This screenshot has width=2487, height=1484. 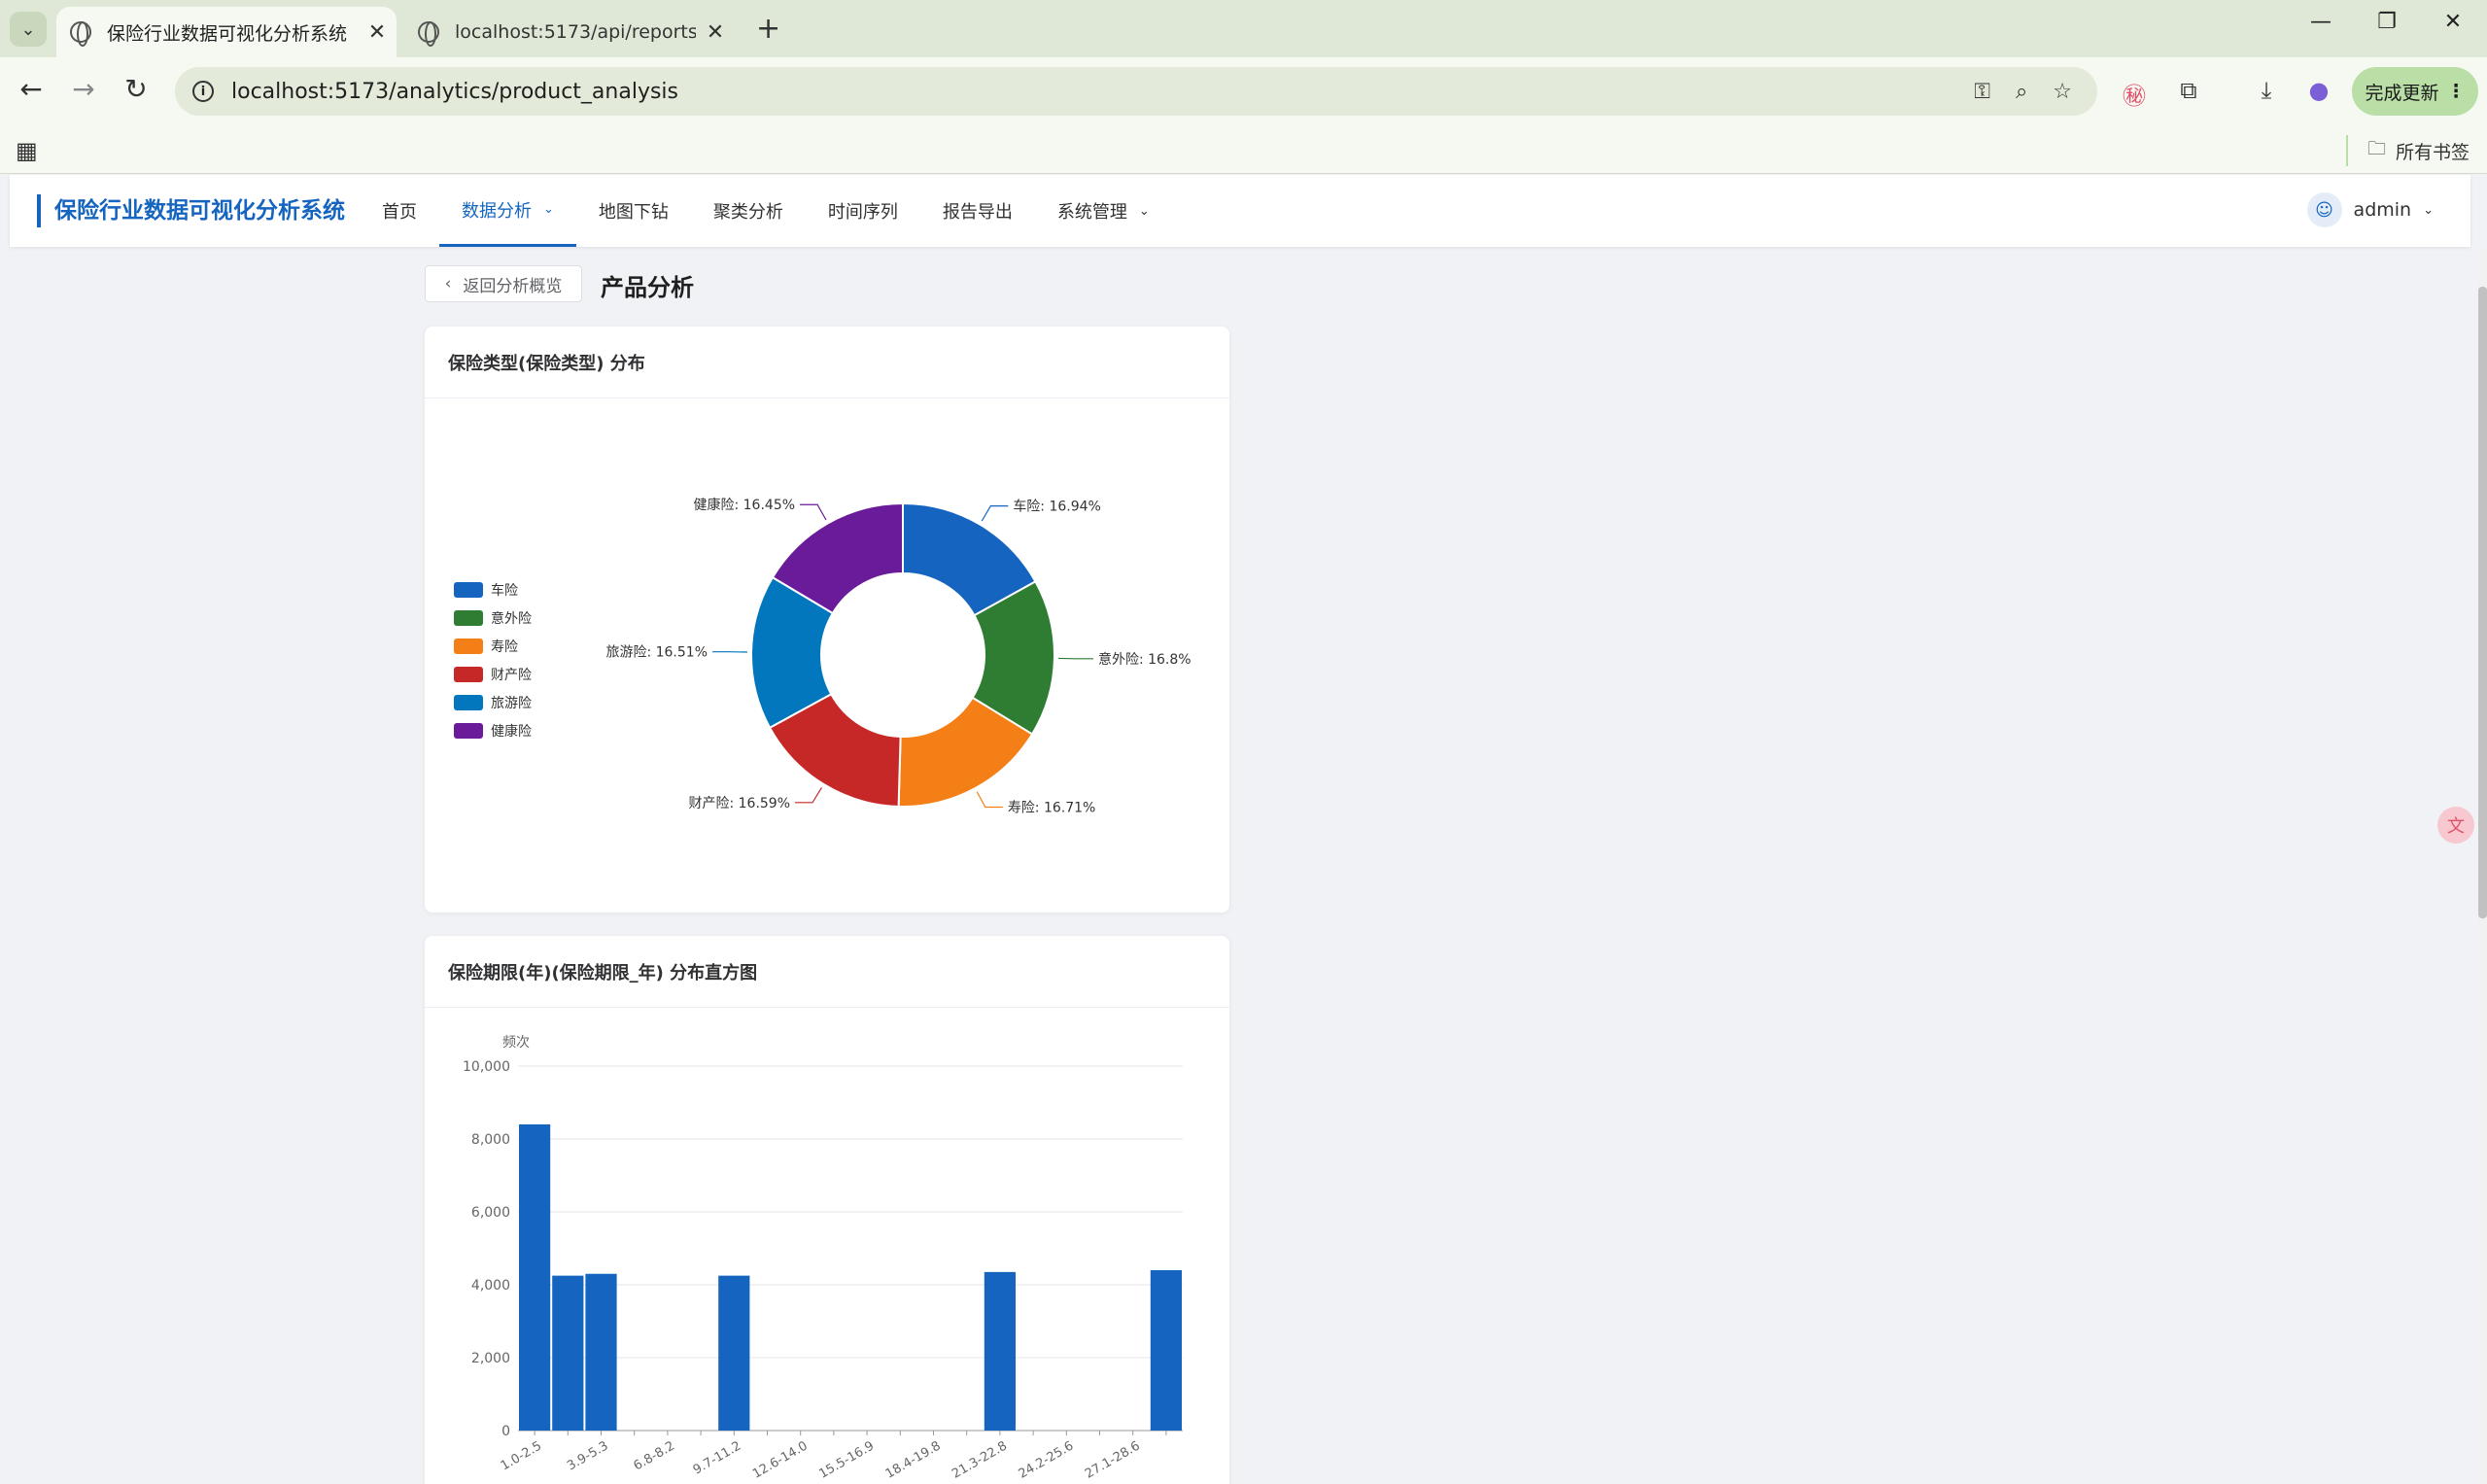 I want to click on legend-item: 寿险, so click(x=493, y=646).